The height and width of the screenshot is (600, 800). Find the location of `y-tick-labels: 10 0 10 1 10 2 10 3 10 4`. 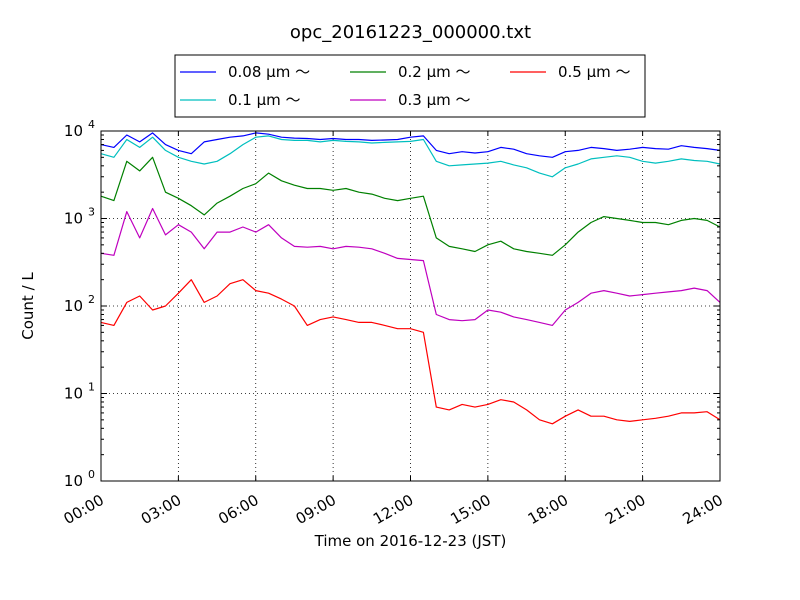

y-tick-labels: 10 0 10 1 10 2 10 3 10 4 is located at coordinates (79, 304).